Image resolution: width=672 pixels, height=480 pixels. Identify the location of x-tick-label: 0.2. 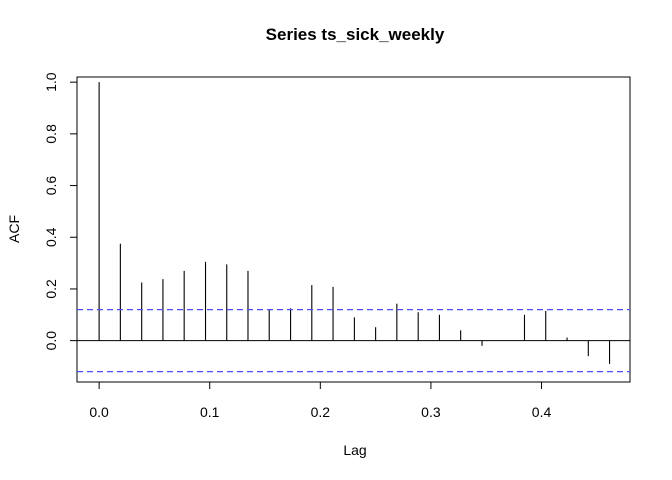
(321, 412).